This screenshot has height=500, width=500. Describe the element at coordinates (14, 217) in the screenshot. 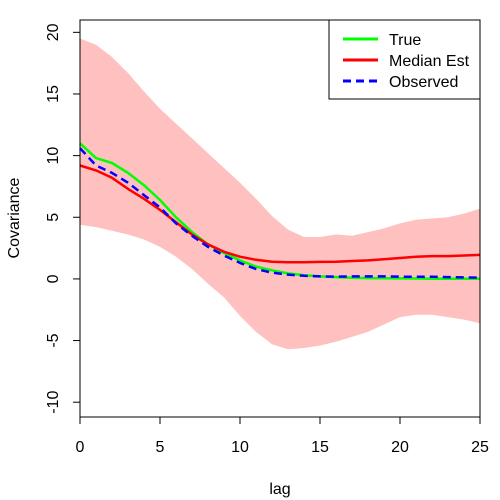

I see `y-axis-label: Covariance` at that location.